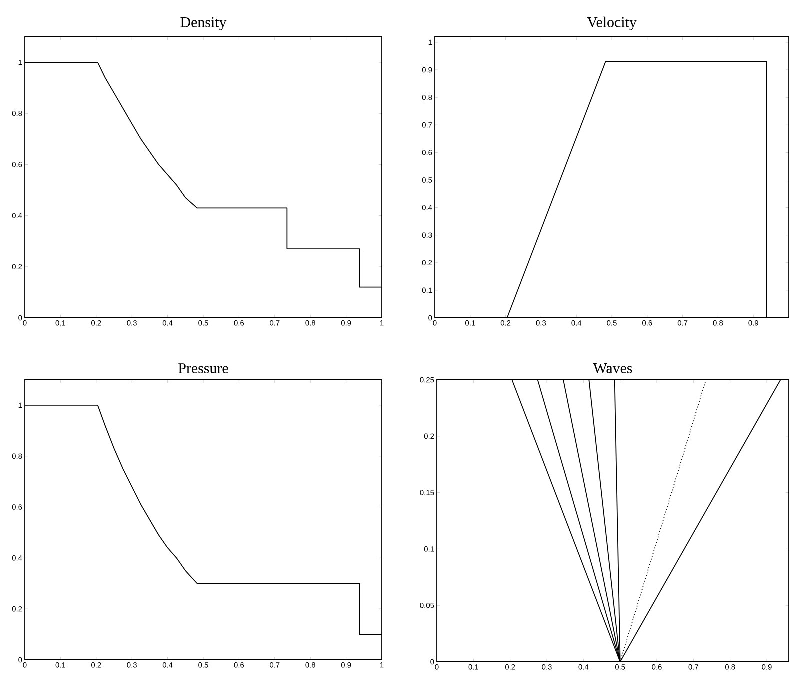 This screenshot has width=790, height=677. What do you see at coordinates (203, 369) in the screenshot?
I see `chart-title: Pressure` at bounding box center [203, 369].